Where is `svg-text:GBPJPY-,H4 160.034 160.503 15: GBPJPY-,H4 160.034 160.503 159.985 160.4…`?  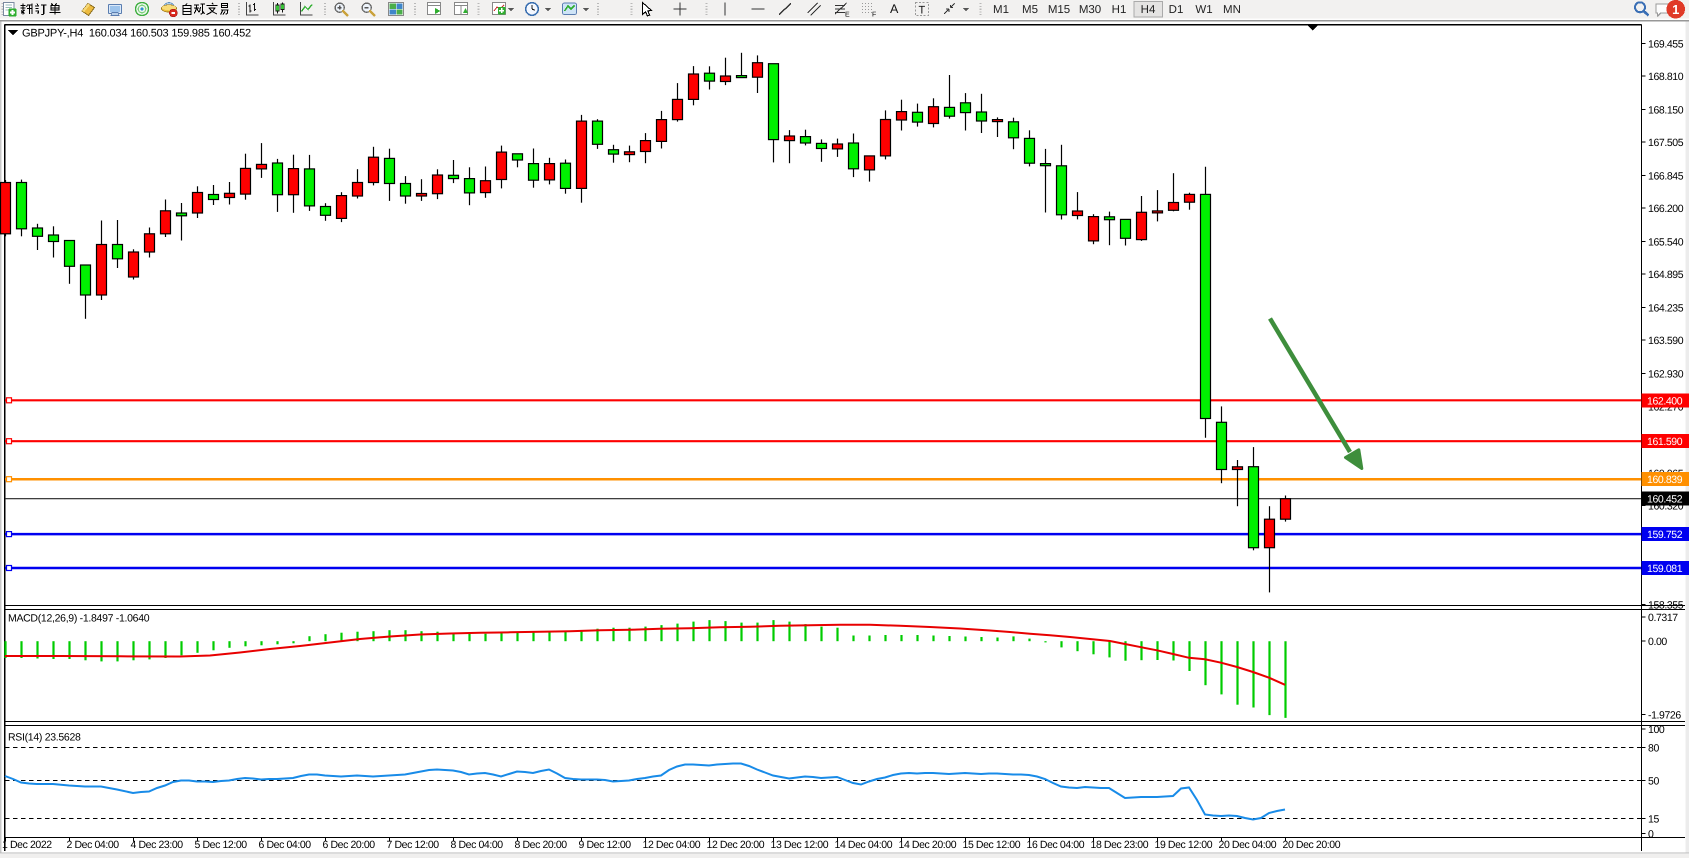
svg-text:GBPJPY-,H4 160.034 160.503 15: GBPJPY-,H4 160.034 160.503 159.985 160.4… is located at coordinates (136, 34).